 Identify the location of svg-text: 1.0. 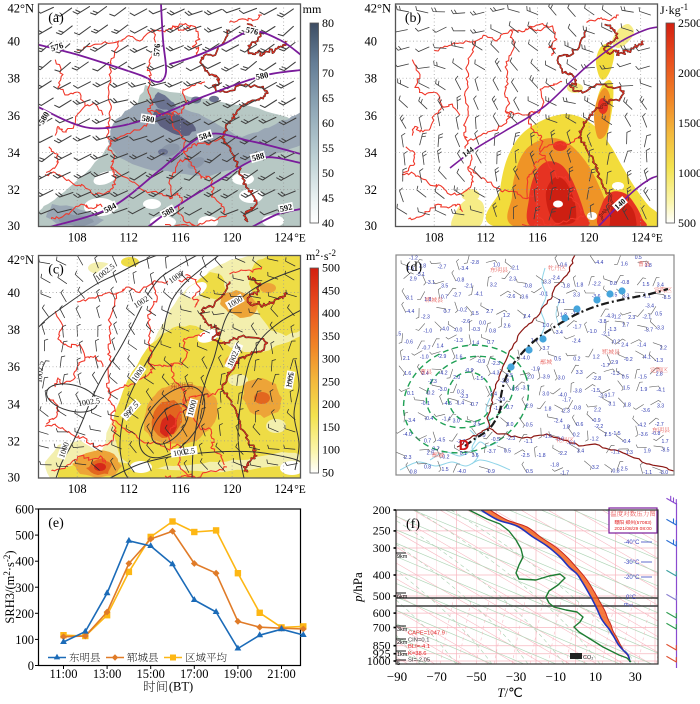
(545, 326).